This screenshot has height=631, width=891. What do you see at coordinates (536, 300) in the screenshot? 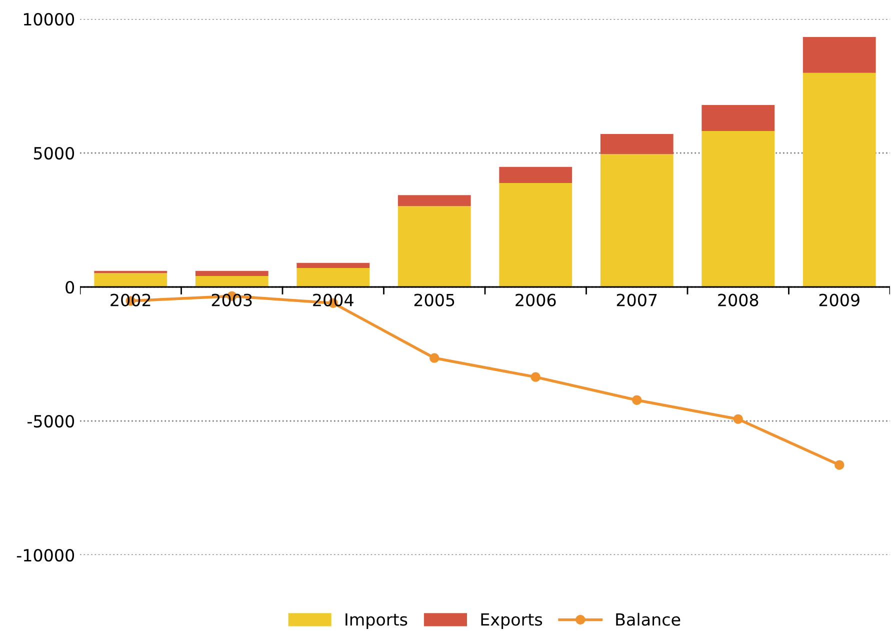
I see `x-tick-label: 2006` at bounding box center [536, 300].